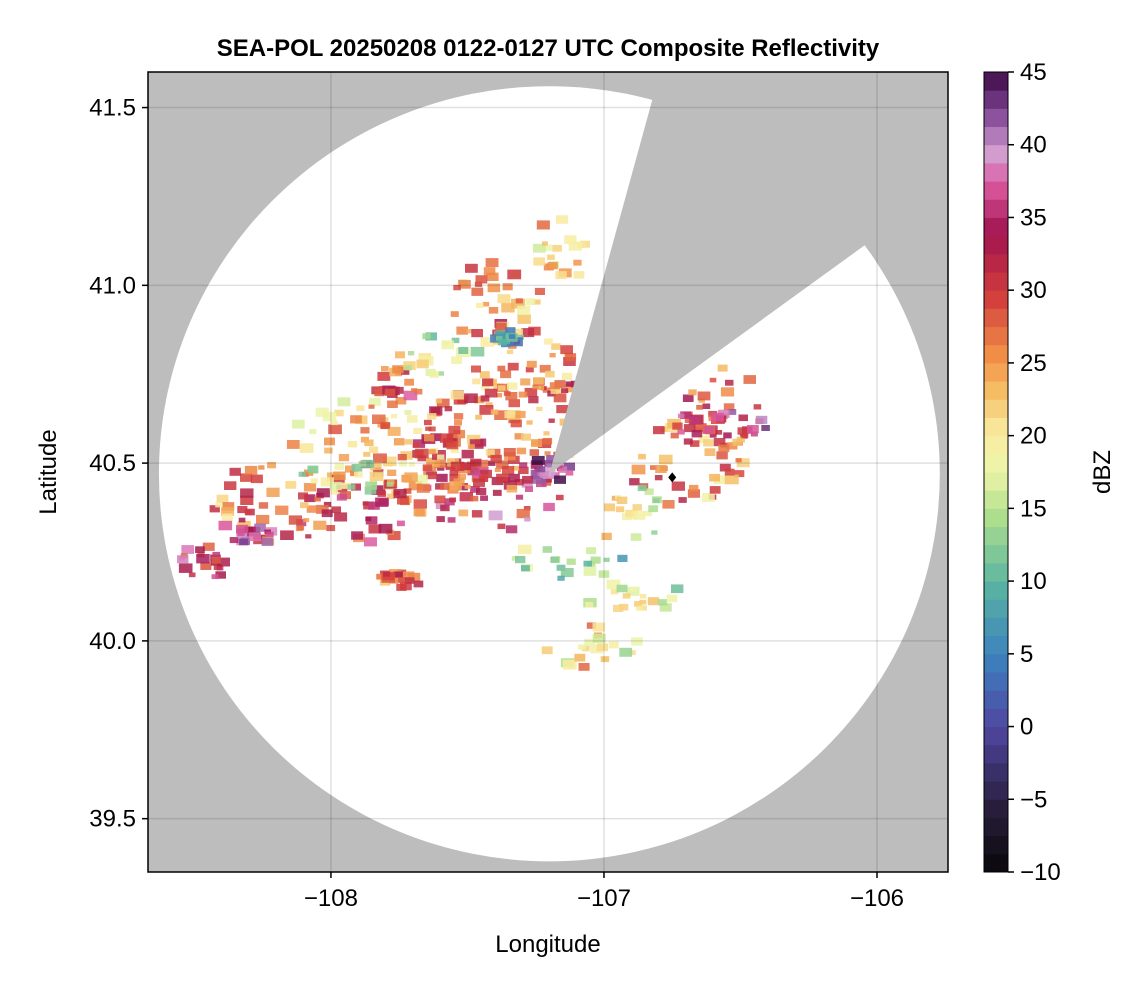  What do you see at coordinates (1033, 145) in the screenshot?
I see `colorbar-tick-label: 40` at bounding box center [1033, 145].